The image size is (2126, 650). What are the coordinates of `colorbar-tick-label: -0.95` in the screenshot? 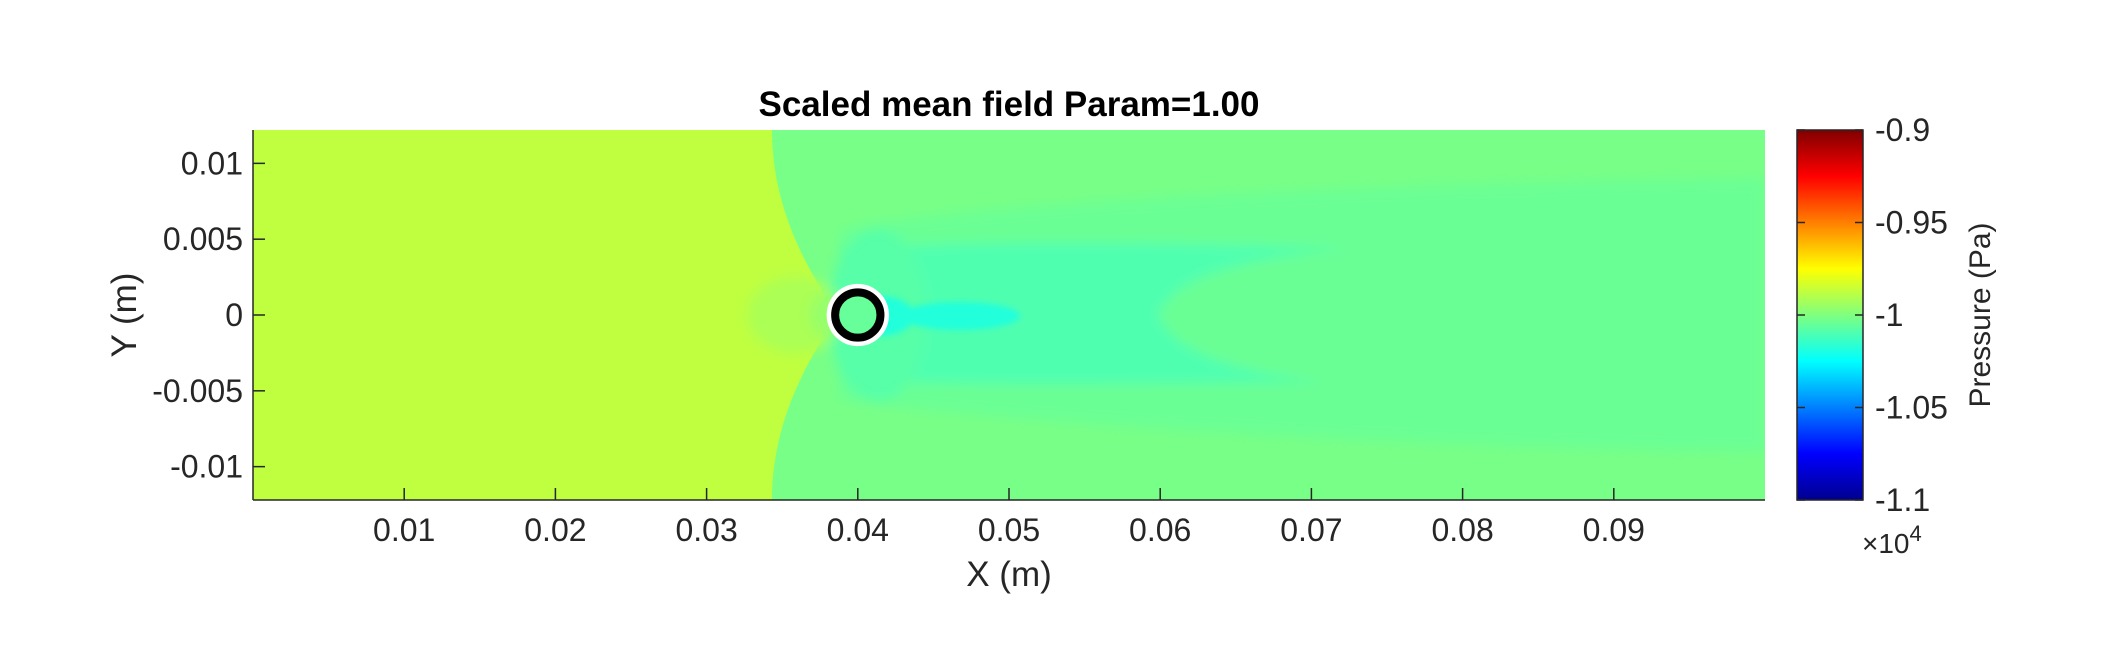 It's located at (1911, 223).